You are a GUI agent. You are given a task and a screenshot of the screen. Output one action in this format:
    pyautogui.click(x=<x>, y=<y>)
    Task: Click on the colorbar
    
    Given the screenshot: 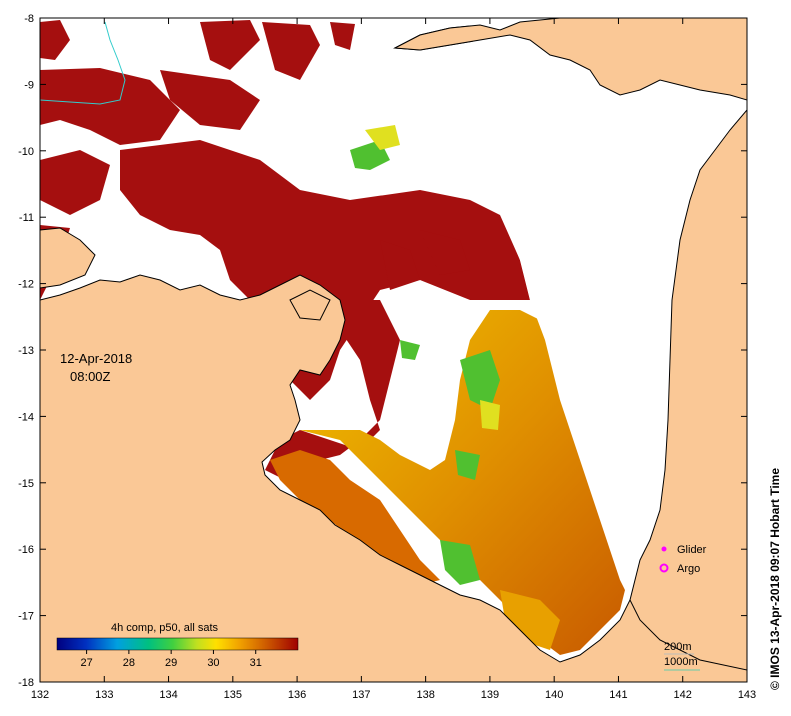 What is the action you would take?
    pyautogui.click(x=177, y=644)
    